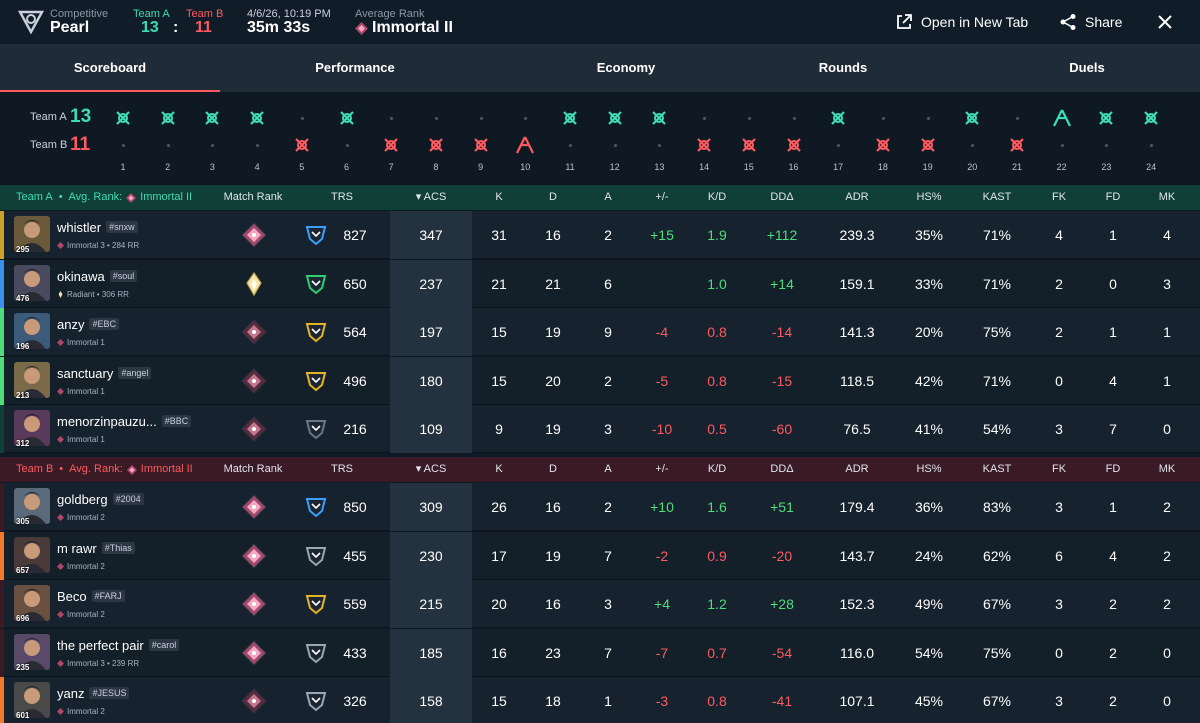 The image size is (1200, 723). I want to click on round-number: 5, so click(302, 167).